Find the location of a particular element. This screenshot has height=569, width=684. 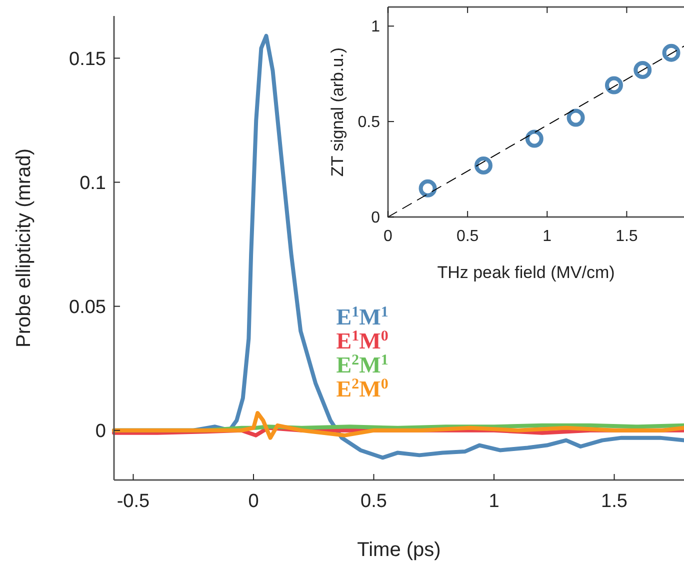

y-tick-label: 0.15 is located at coordinates (87, 59).